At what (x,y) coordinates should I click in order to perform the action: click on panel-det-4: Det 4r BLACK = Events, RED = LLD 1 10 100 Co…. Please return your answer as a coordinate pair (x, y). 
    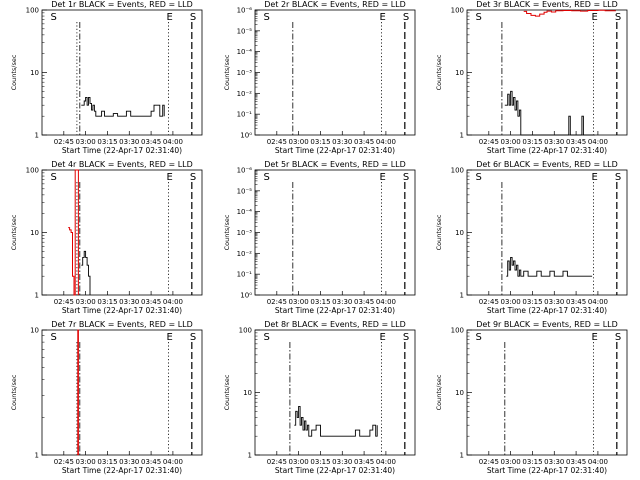
    Looking at the image, I should click on (106, 237).